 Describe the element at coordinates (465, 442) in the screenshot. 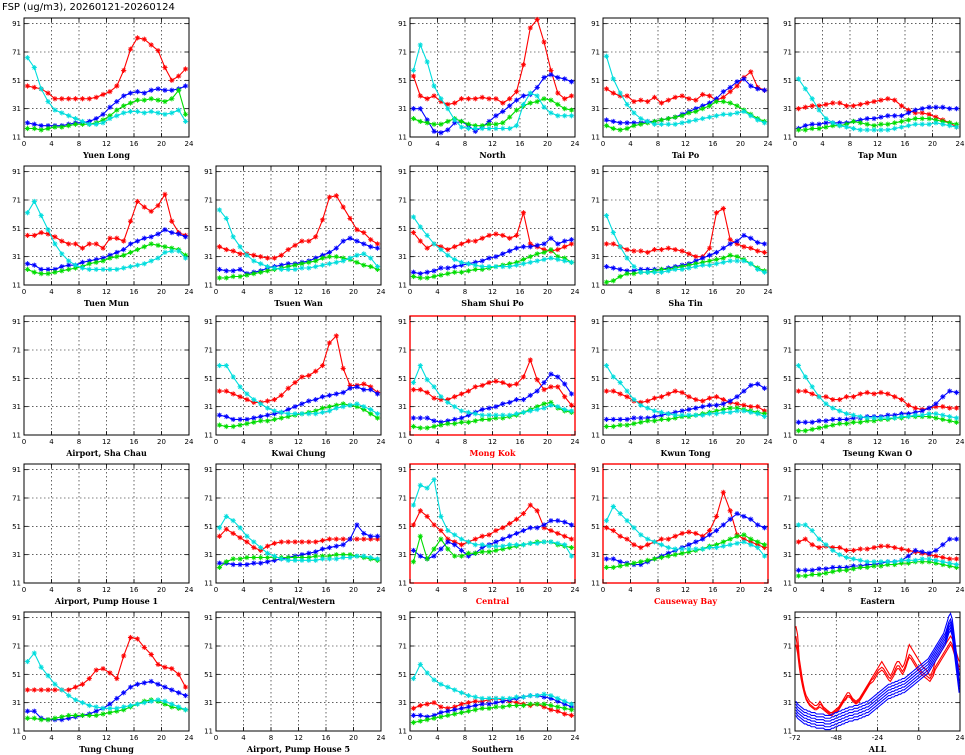

I see `x-tick-label: 8` at that location.